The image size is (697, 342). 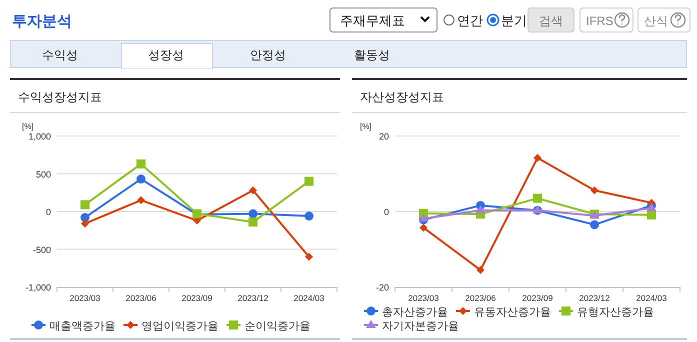 What do you see at coordinates (382, 287) in the screenshot?
I see `y-tick-label: -20` at bounding box center [382, 287].